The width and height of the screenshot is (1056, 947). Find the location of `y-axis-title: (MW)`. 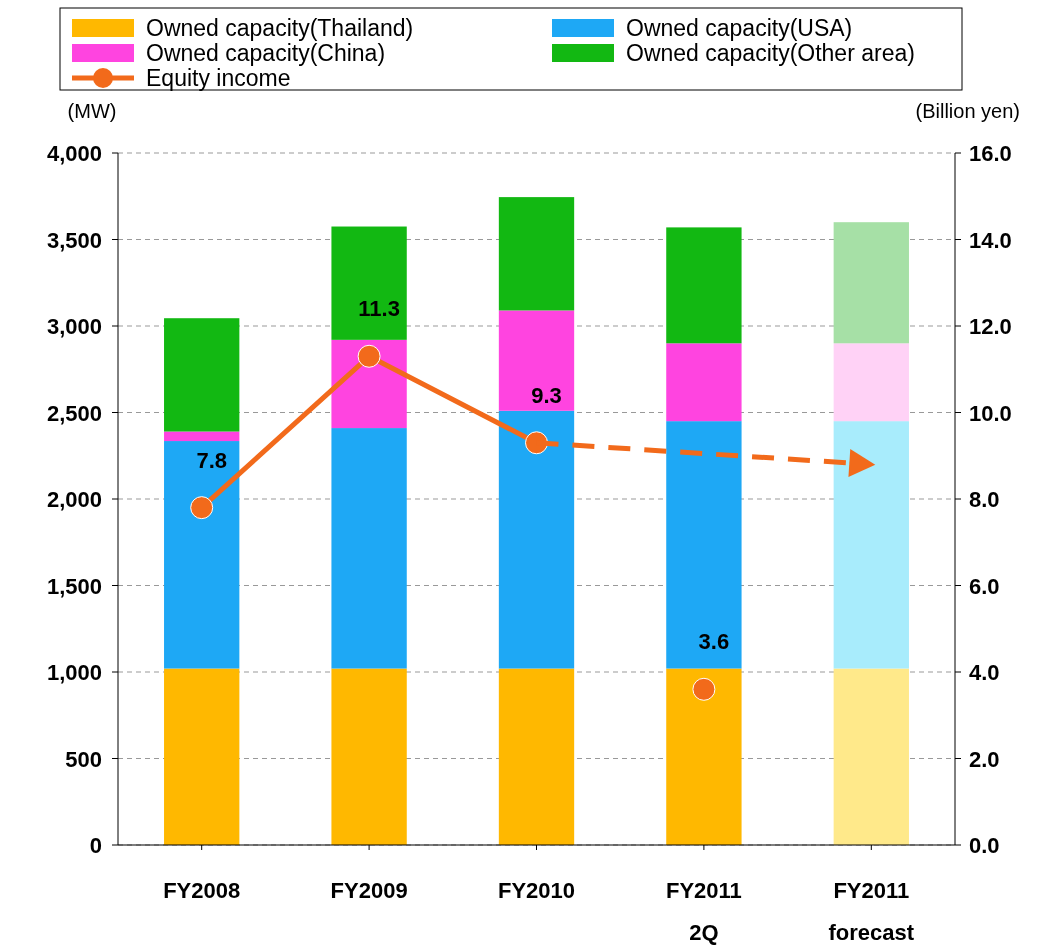

y-axis-title: (MW) is located at coordinates (92, 111).